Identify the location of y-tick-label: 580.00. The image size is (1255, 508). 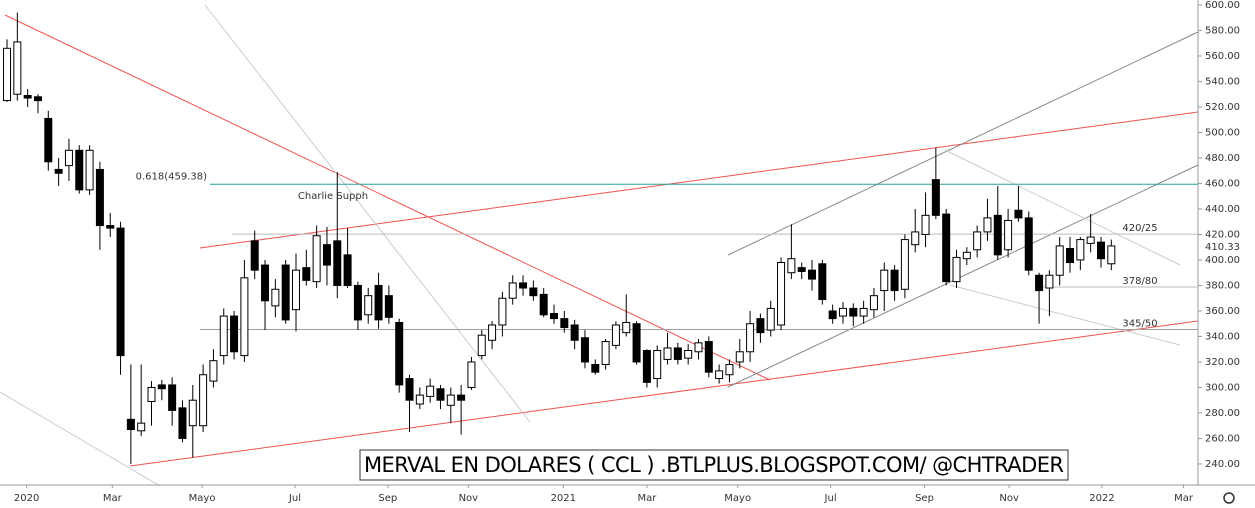
(1222, 30).